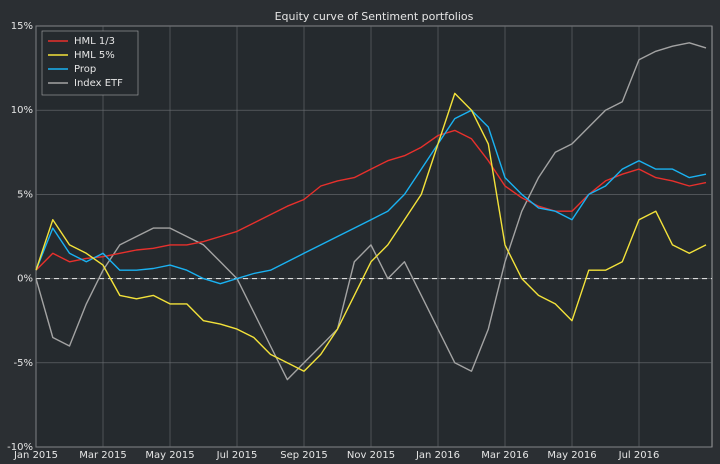 The width and height of the screenshot is (720, 464). What do you see at coordinates (505, 455) in the screenshot?
I see `x-tick-label: Mar 2016` at bounding box center [505, 455].